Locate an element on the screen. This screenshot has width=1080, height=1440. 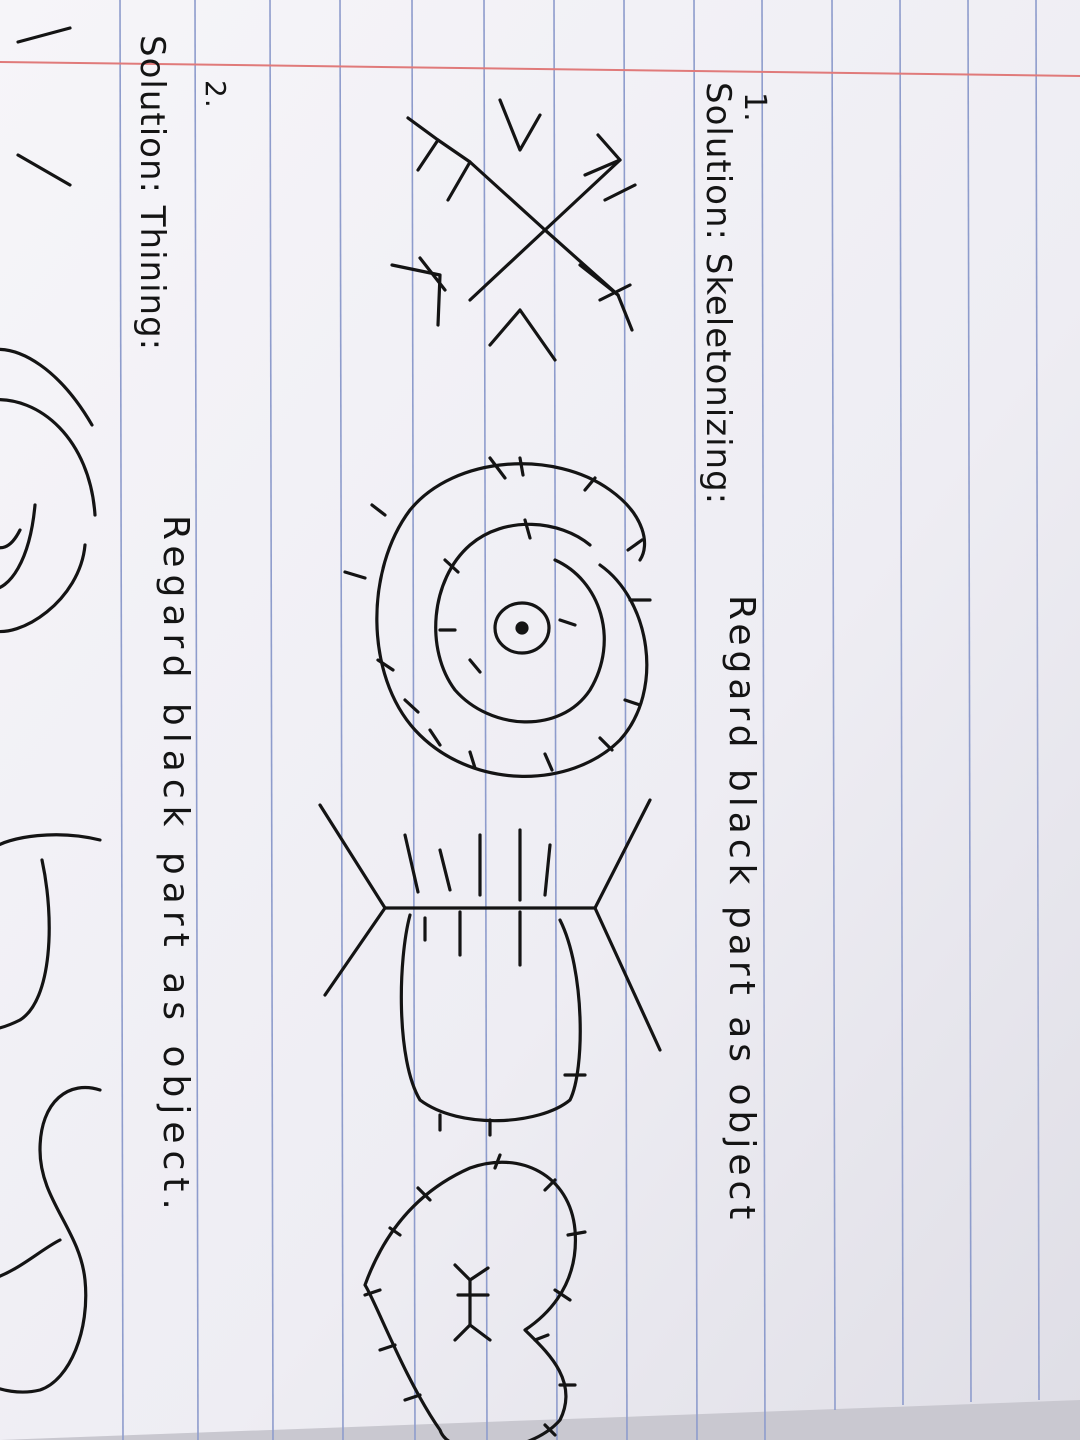
skeleton-star-drawing is located at coordinates (513, 230).